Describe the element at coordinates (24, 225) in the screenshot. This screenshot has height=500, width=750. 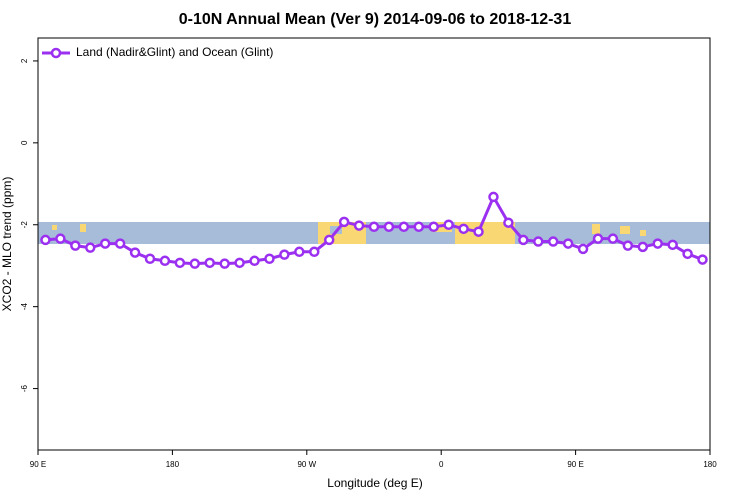
I see `y-tick-label: -2` at that location.